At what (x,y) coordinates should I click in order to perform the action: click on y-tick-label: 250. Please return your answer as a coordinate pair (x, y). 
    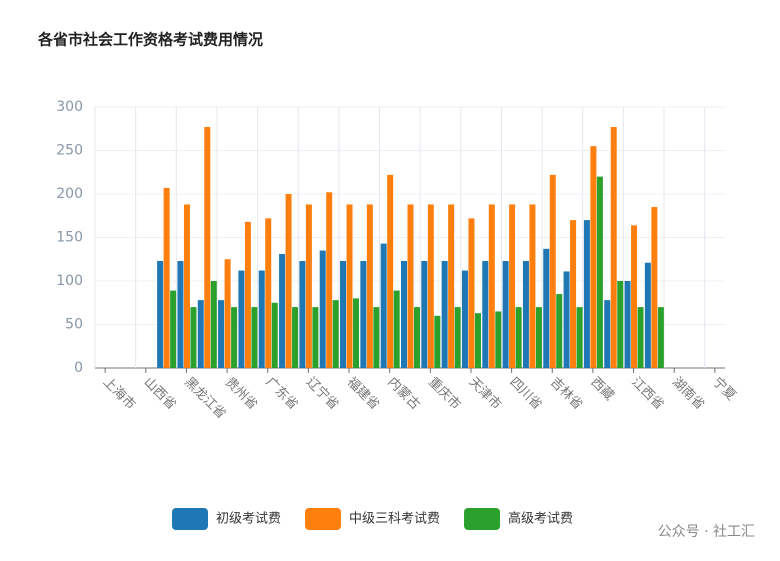
    Looking at the image, I should click on (69, 151).